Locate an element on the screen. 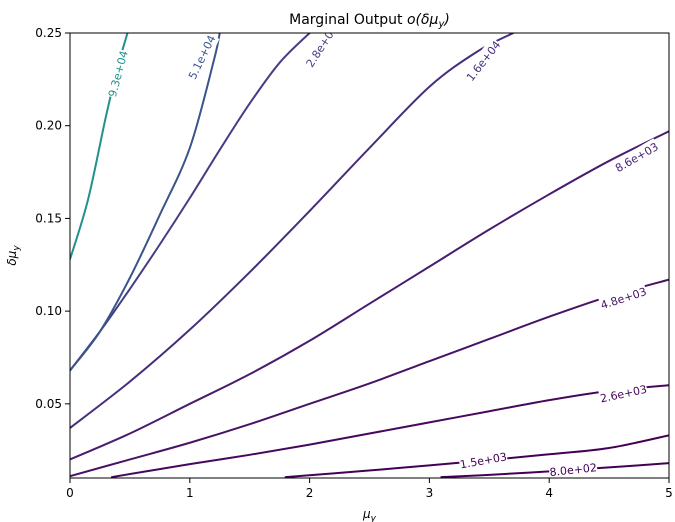 The width and height of the screenshot is (675, 522). contour-label: 8.0e+02 is located at coordinates (573, 470).